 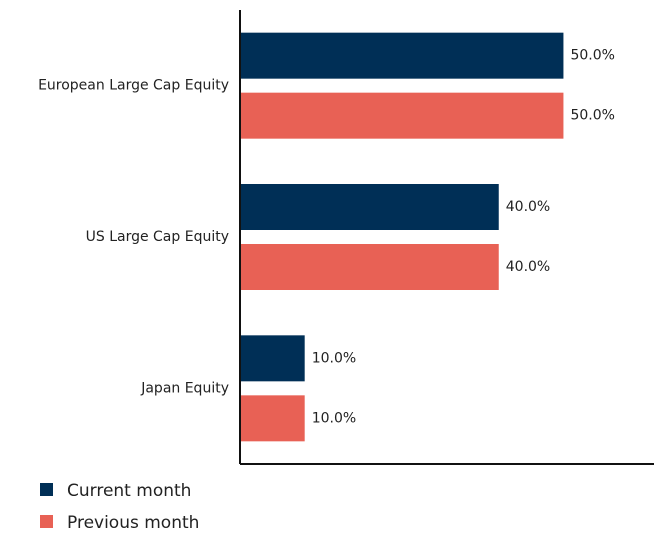 What do you see at coordinates (157, 237) in the screenshot?
I see `category-label: US Large Cap Equity` at bounding box center [157, 237].